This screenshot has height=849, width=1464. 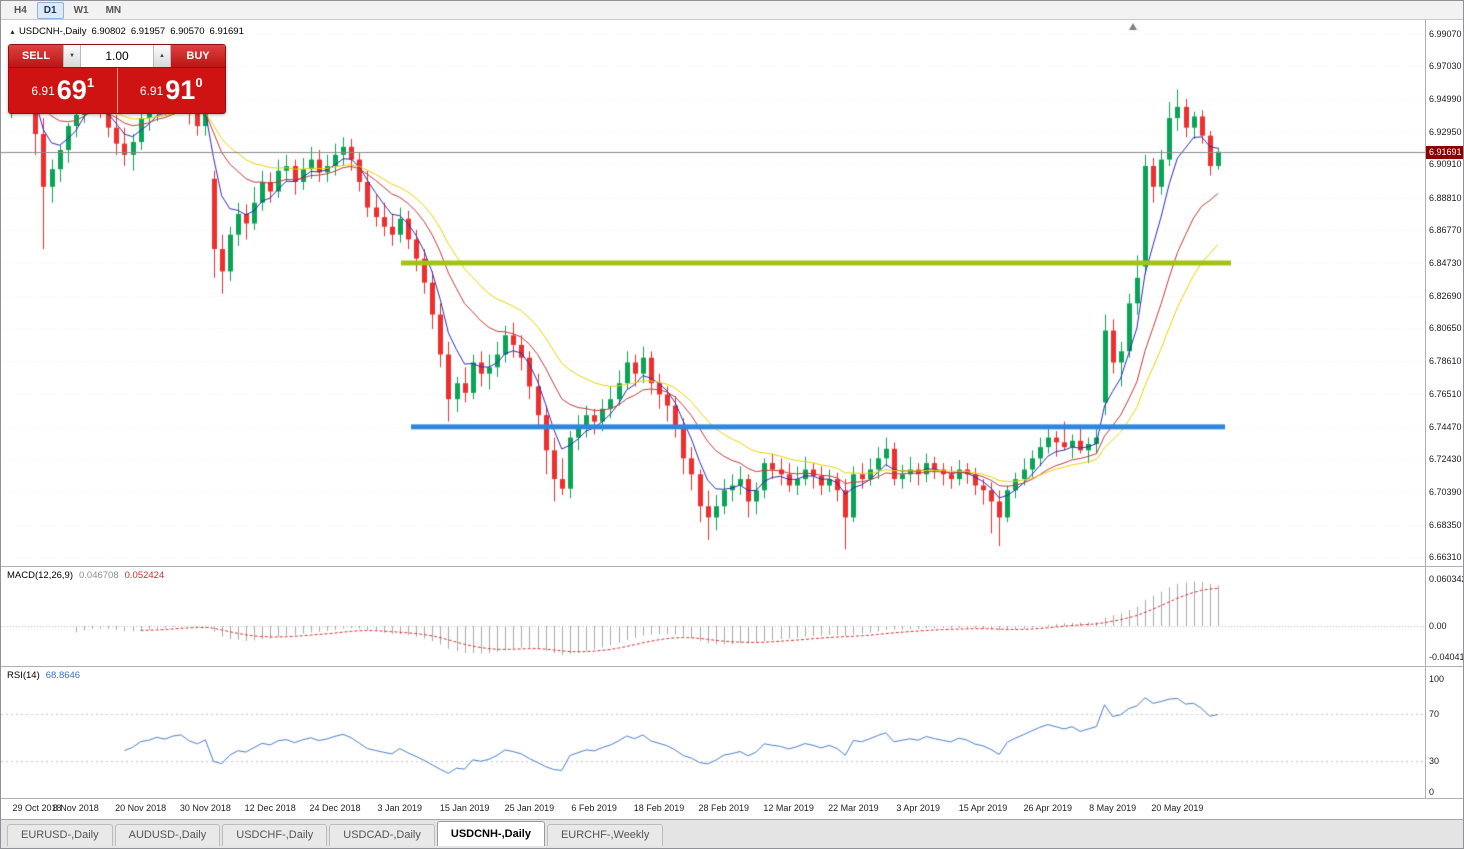 What do you see at coordinates (400, 808) in the screenshot?
I see `date-axis-label: 3 Jan 2019` at bounding box center [400, 808].